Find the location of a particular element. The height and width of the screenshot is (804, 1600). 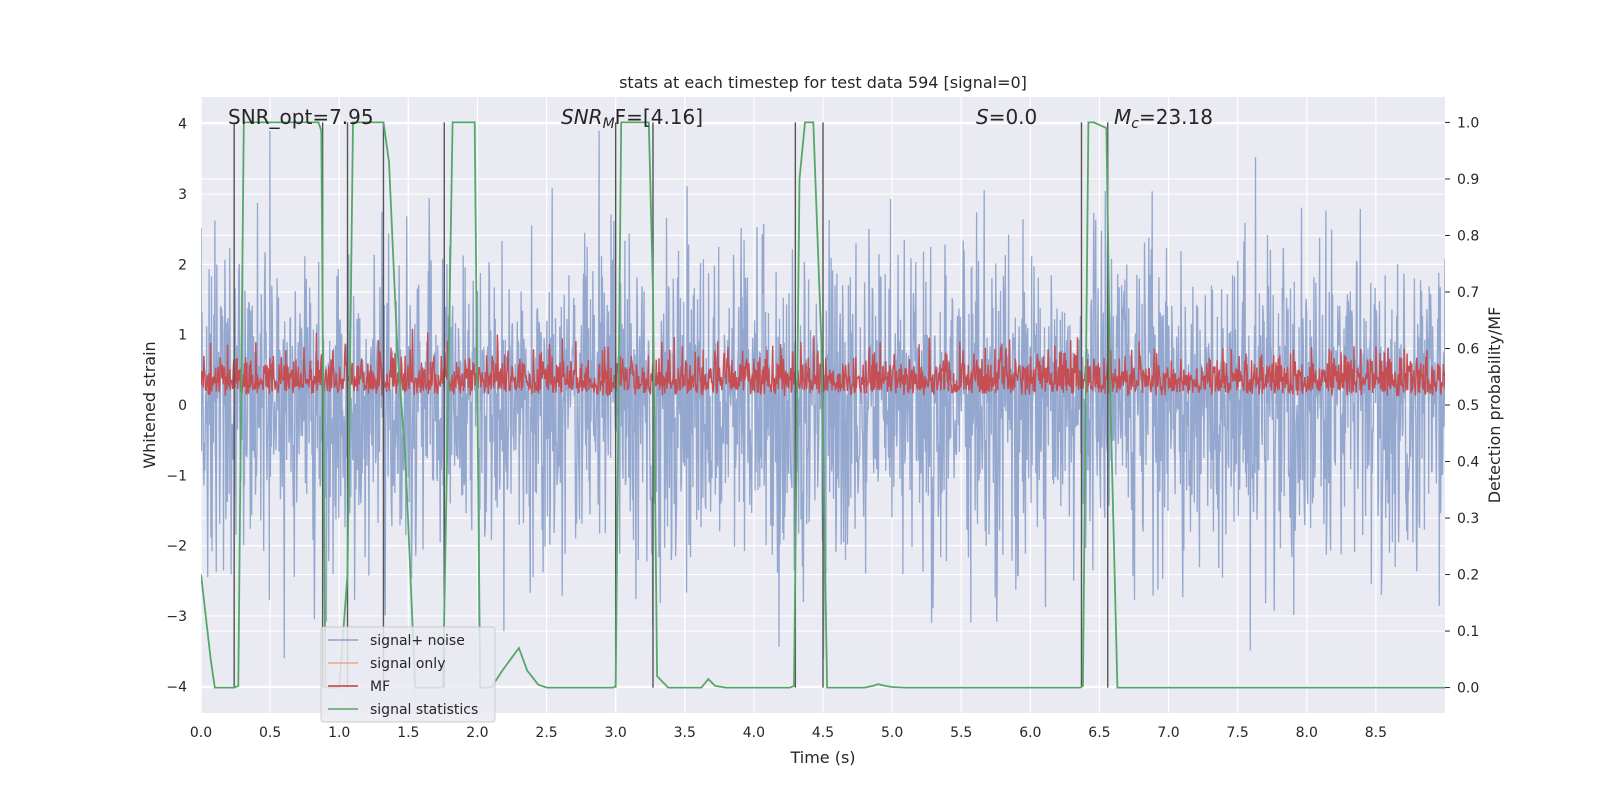

x-tick-label: 6.0 is located at coordinates (1030, 733).